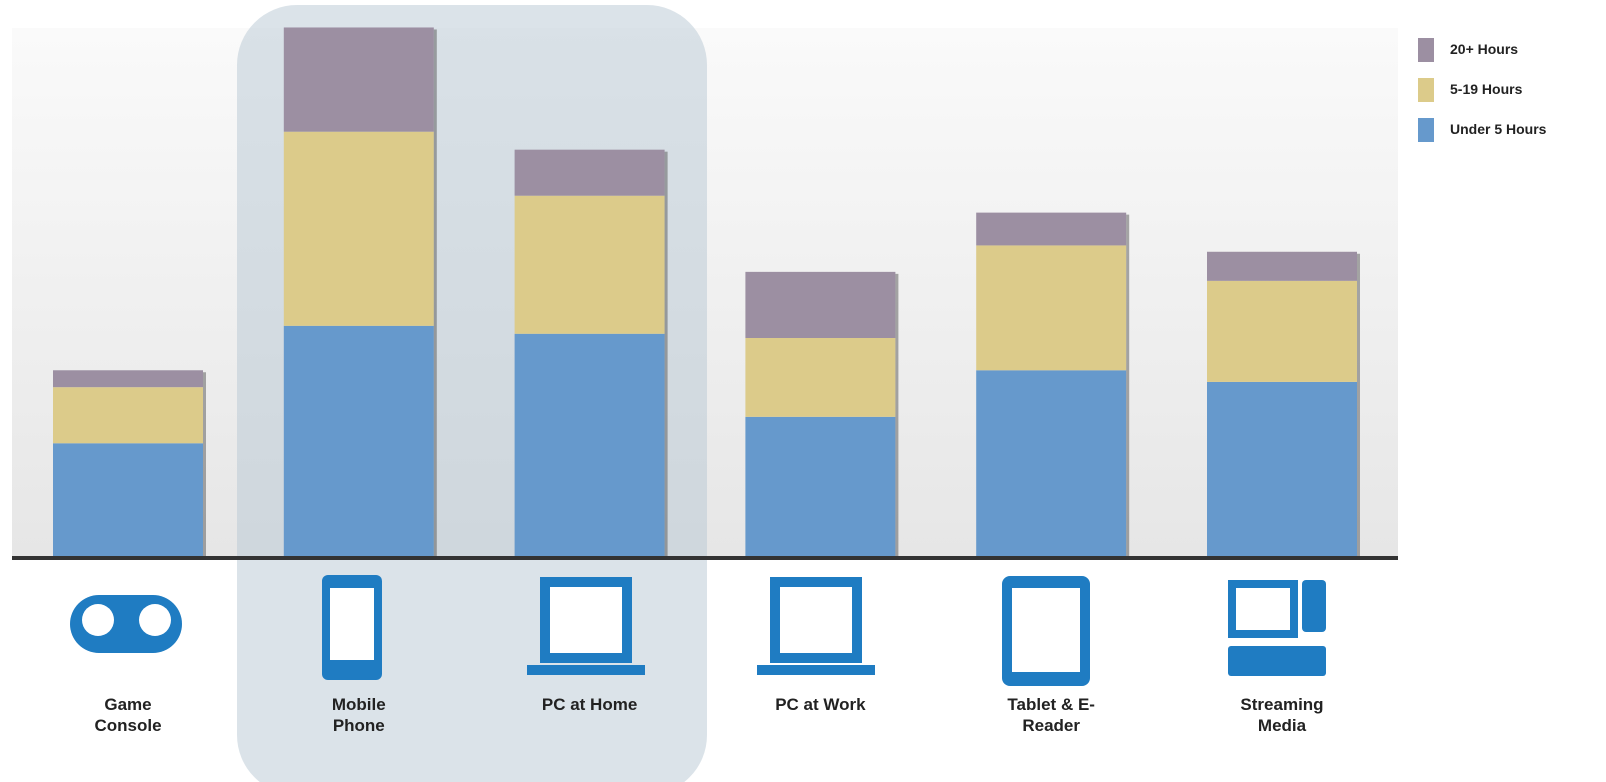 This screenshot has width=1606, height=782. What do you see at coordinates (358, 715) in the screenshot?
I see `x-tick-label: Mobile Phone` at bounding box center [358, 715].